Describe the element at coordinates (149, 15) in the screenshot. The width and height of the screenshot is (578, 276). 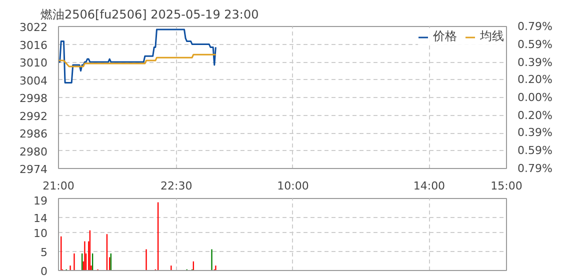
I see `chart-title: 燃油2506[fu2506] 2025-05-19 23:00` at that location.